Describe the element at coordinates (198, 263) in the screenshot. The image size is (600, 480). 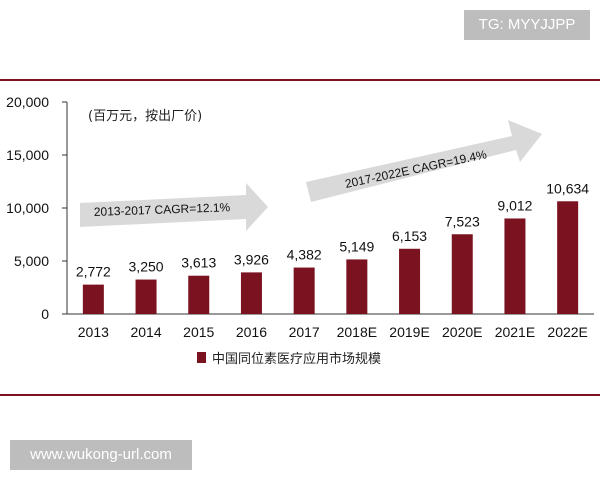
I see `data-label: 3,613` at that location.